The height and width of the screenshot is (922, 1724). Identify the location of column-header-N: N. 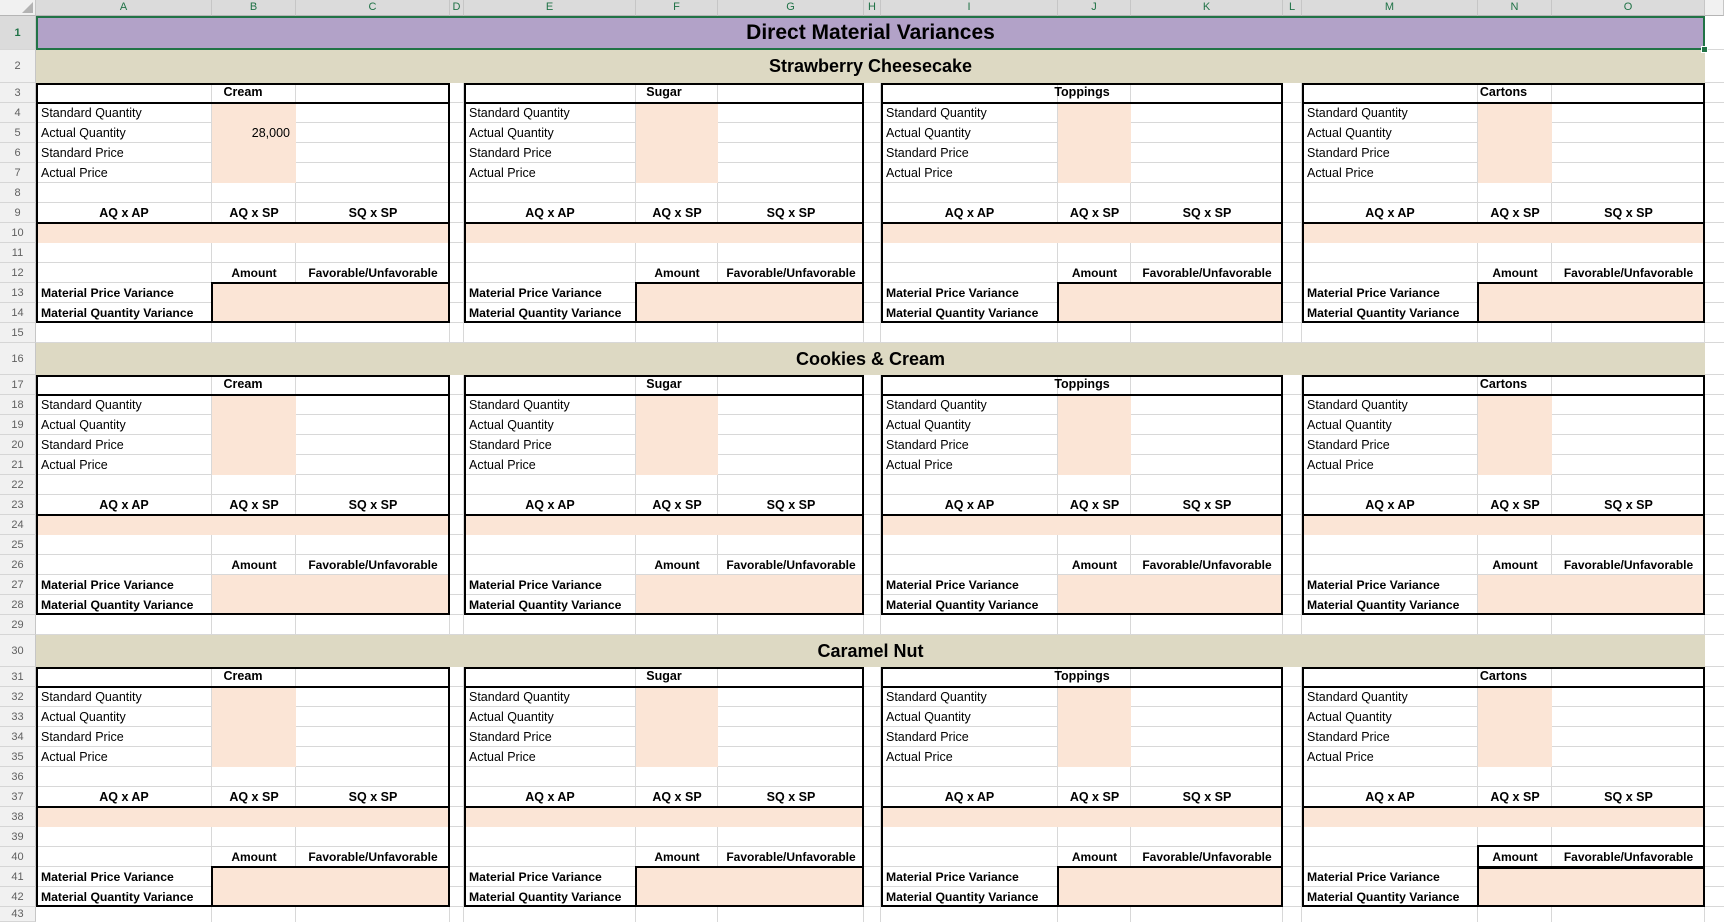
(1515, 8).